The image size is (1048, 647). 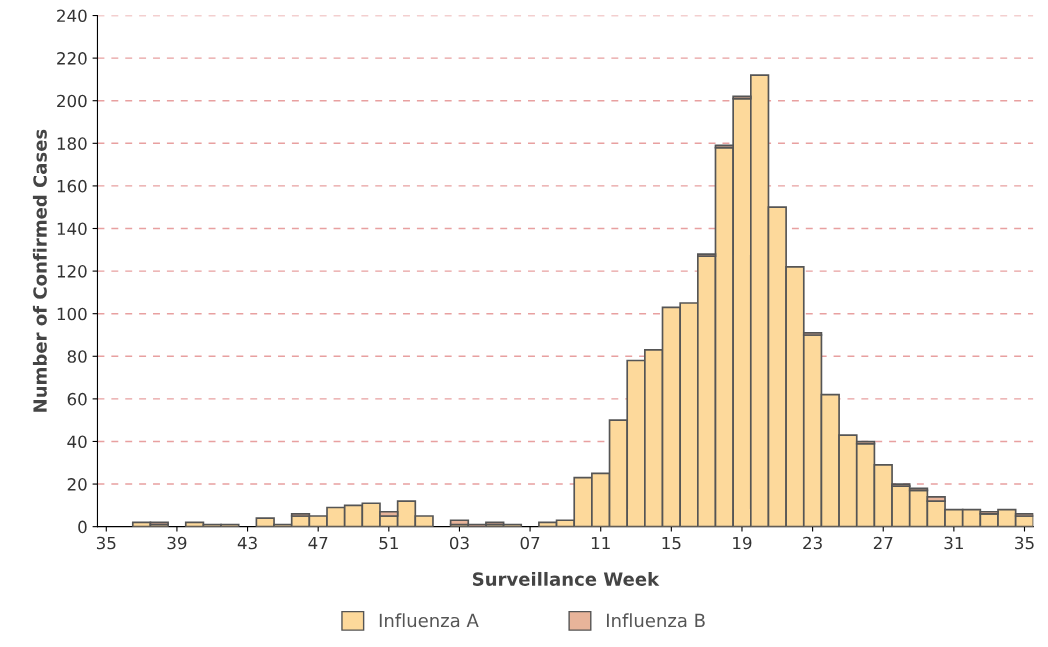 What do you see at coordinates (72, 101) in the screenshot?
I see `y-tick-label: 200` at bounding box center [72, 101].